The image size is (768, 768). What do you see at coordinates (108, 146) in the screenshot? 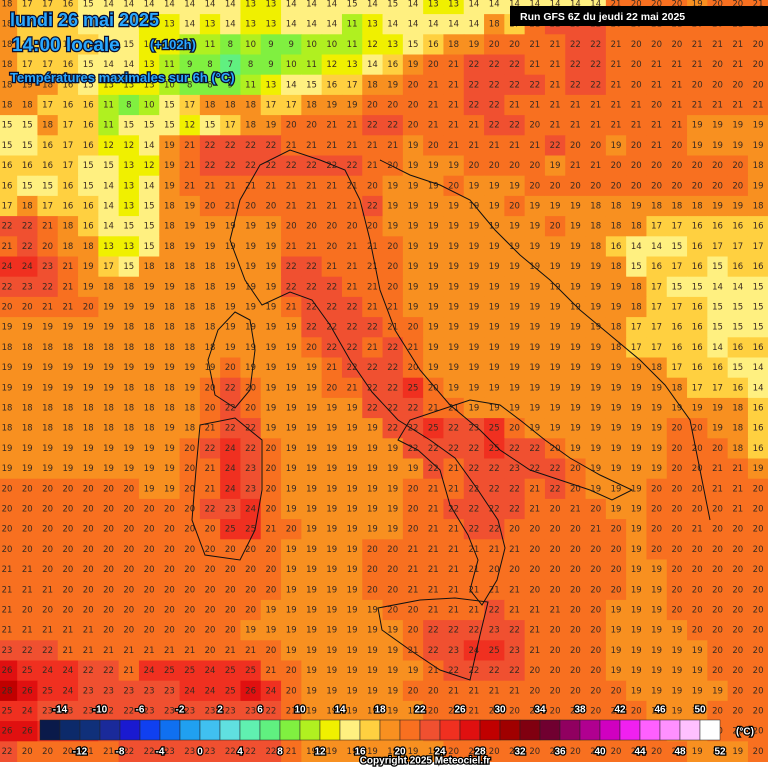
I see `temp-value: 12` at bounding box center [108, 146].